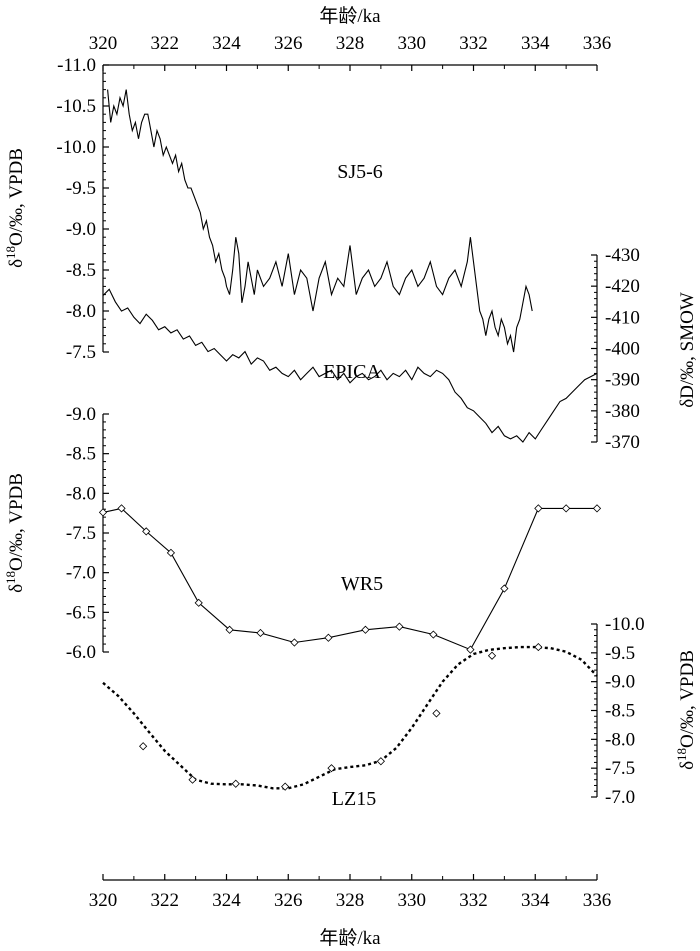 The image size is (700, 951). What do you see at coordinates (625, 624) in the screenshot?
I see `panel-3-y-tick-label-0: -10.0` at bounding box center [625, 624].